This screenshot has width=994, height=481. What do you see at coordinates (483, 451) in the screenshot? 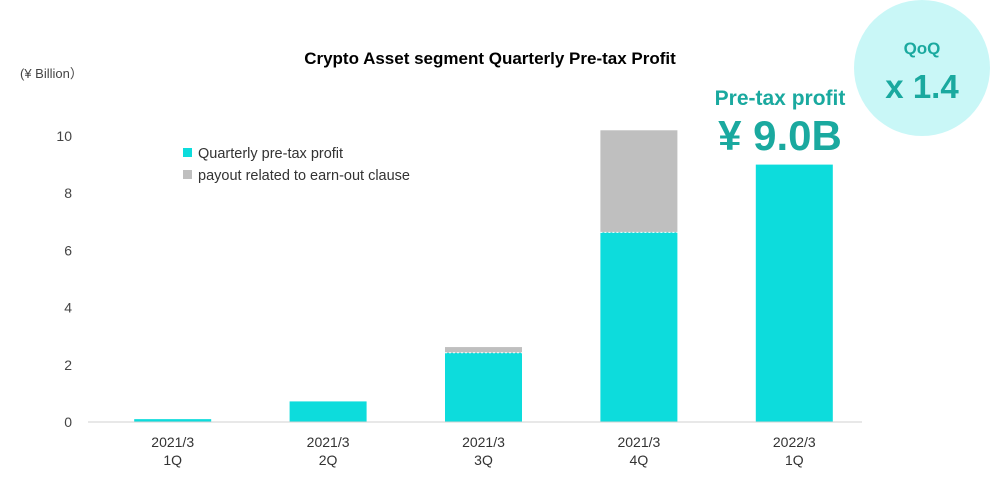
I see `x-axis-category-labels: 2021/3 1Q 2021/3 2Q 2021/3 3Q 2021/3 4Q 2022/3 1Q` at bounding box center [483, 451].